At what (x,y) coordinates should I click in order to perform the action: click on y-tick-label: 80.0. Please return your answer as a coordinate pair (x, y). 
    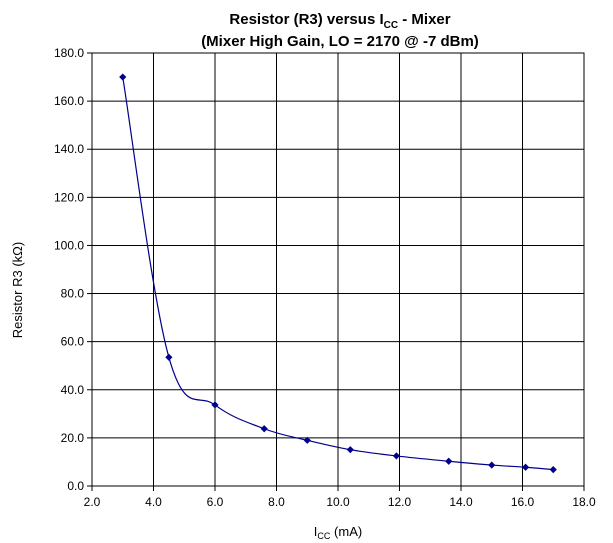
    Looking at the image, I should click on (73, 294).